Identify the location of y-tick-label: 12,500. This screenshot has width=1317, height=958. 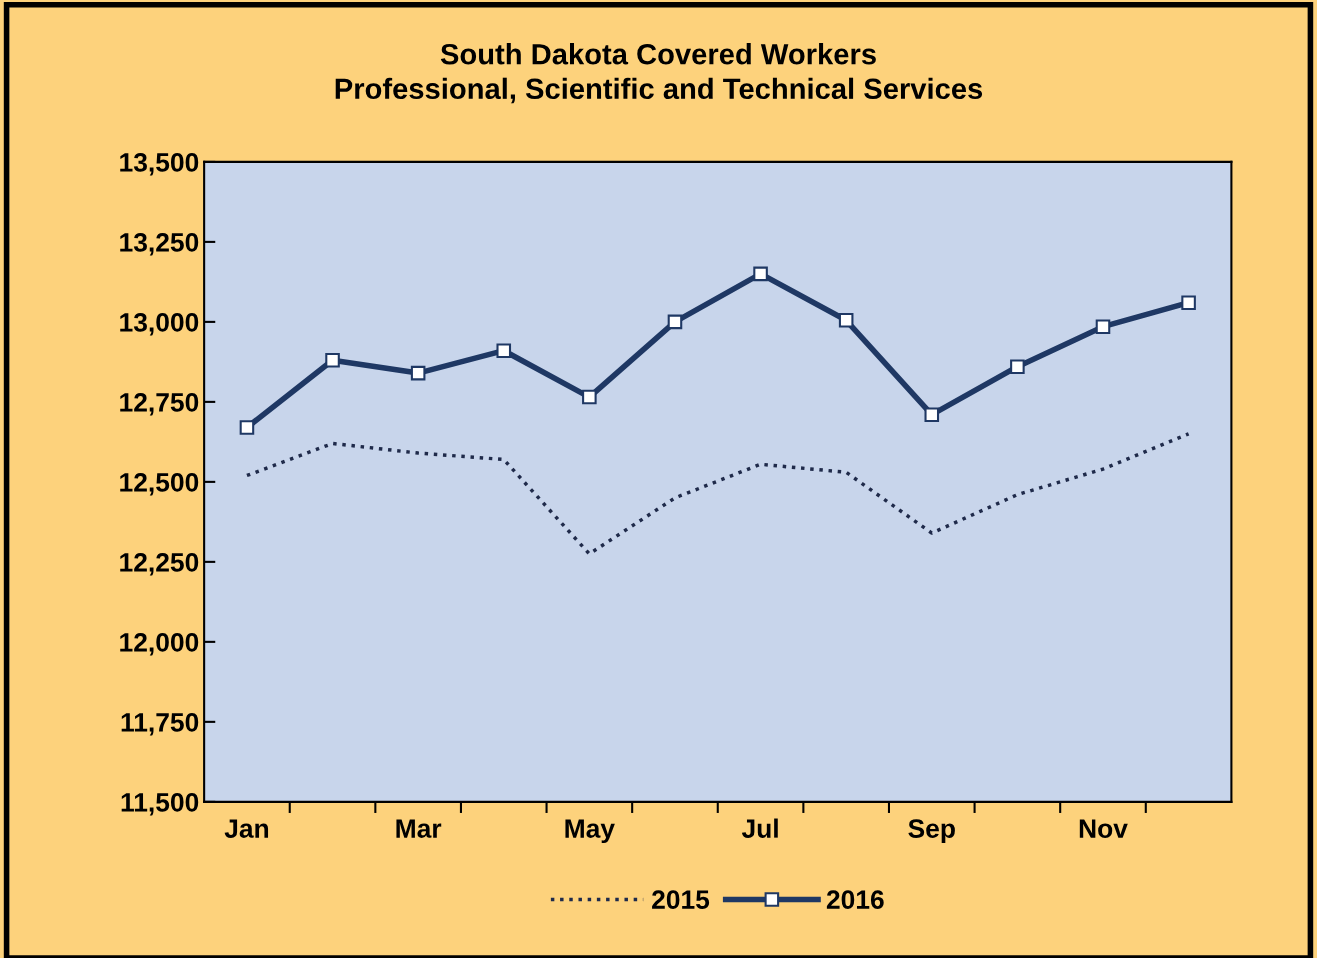
(159, 484).